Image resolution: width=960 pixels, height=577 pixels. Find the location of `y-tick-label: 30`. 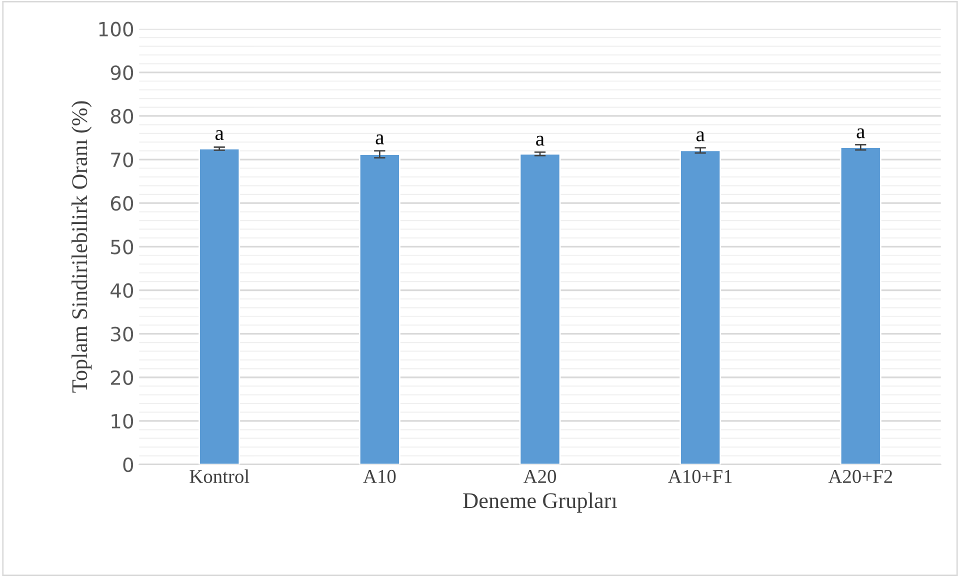

y-tick-label: 30 is located at coordinates (122, 334).